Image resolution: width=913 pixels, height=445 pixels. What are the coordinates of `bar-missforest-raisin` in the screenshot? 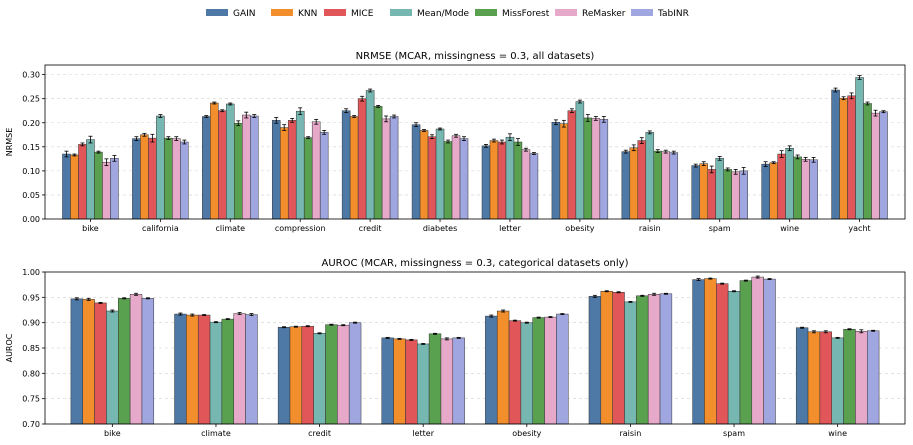 It's located at (658, 185).